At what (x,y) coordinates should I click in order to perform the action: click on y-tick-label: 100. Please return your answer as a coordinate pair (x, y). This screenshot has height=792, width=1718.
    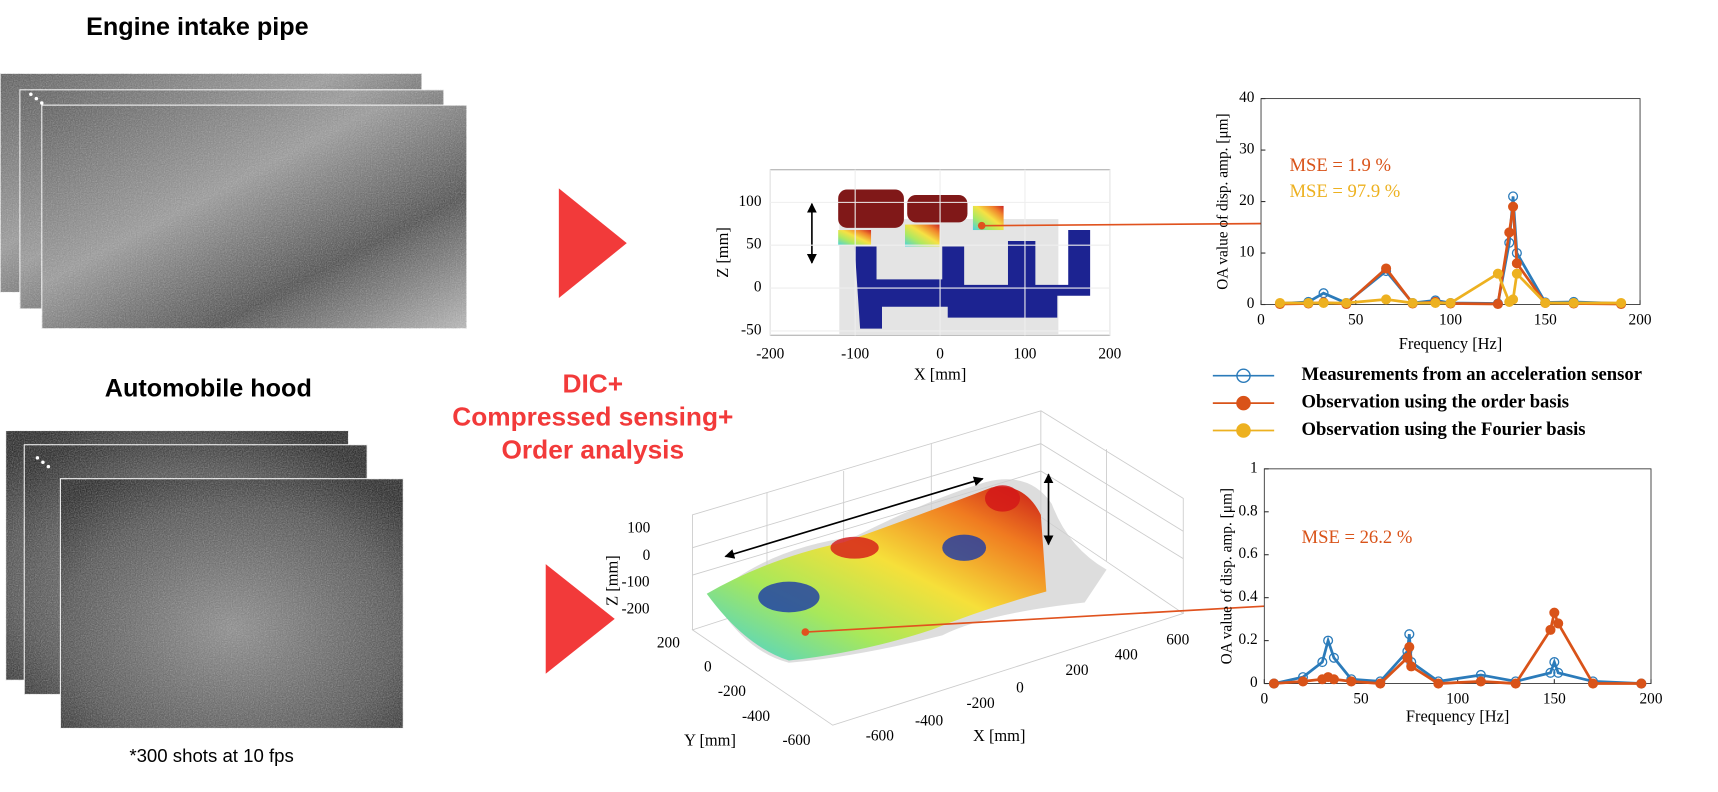
    Looking at the image, I should click on (750, 201).